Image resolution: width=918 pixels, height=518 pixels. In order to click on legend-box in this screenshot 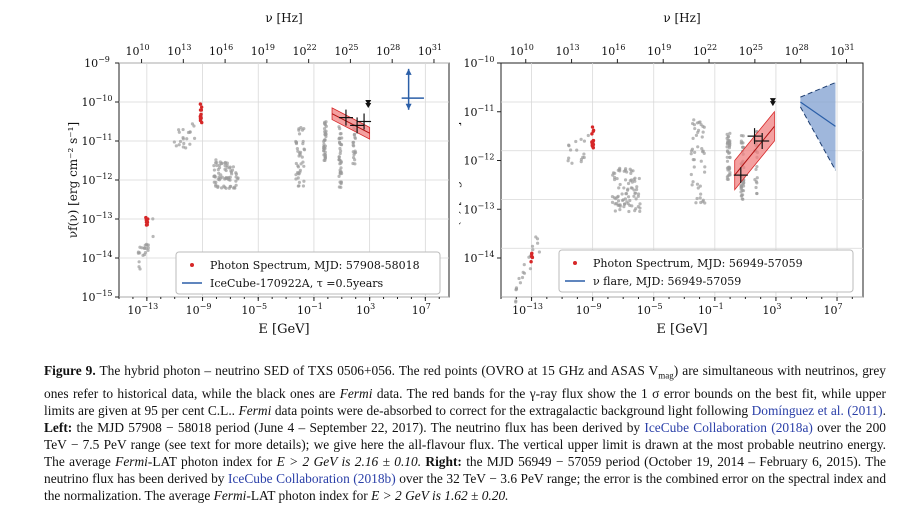, I will do `click(706, 271)`.